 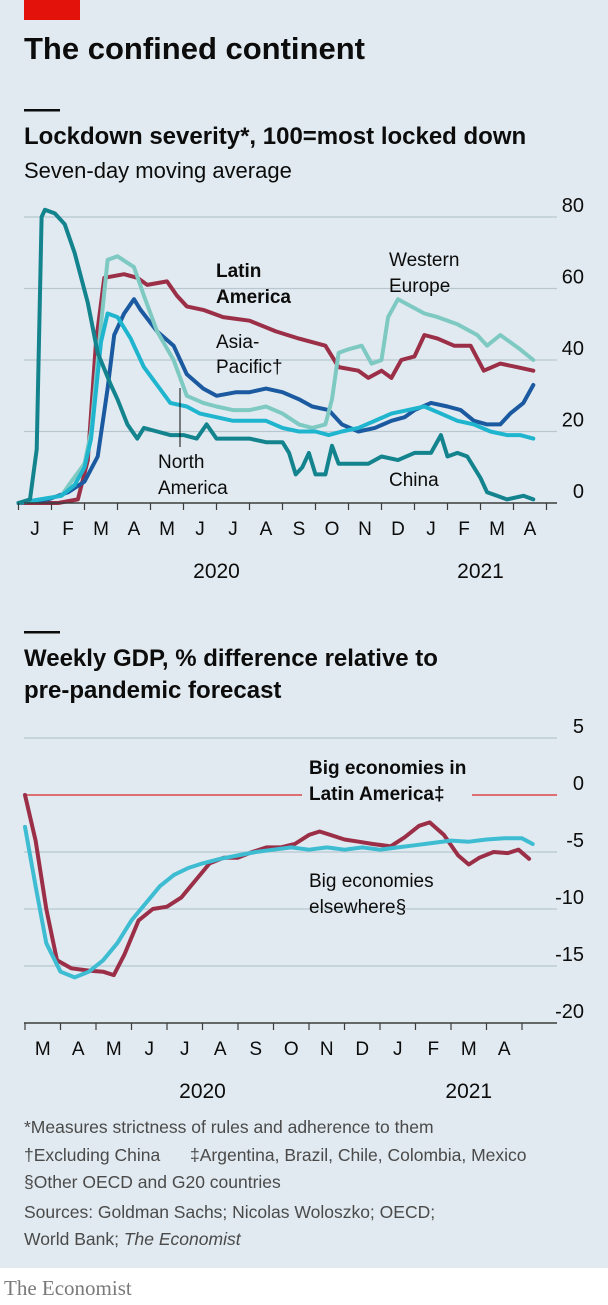 What do you see at coordinates (569, 955) in the screenshot?
I see `y-tick-label: -15` at bounding box center [569, 955].